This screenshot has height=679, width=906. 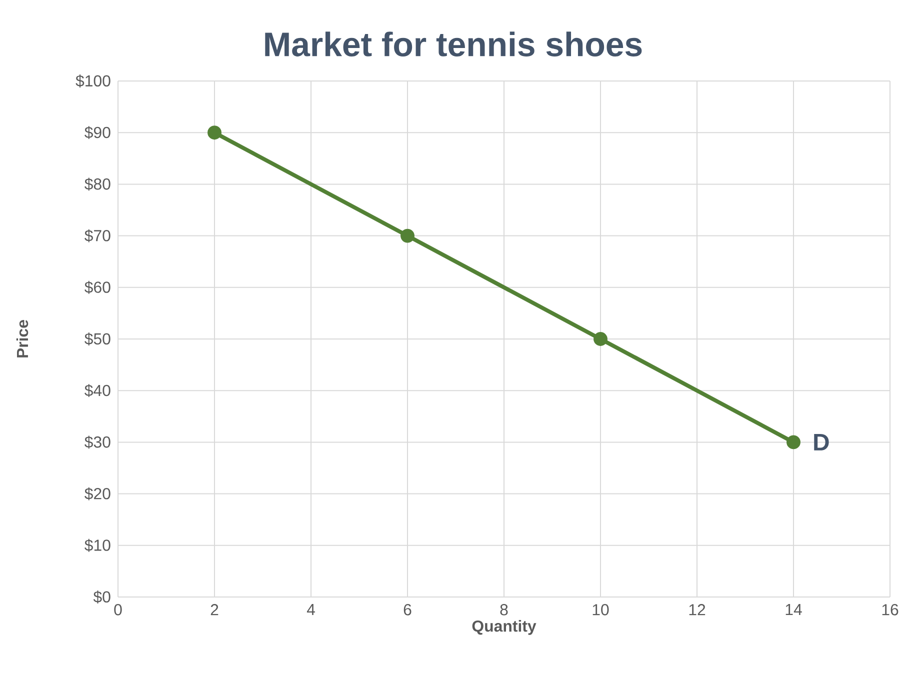 I want to click on y-tick-label: $20, so click(x=97, y=493).